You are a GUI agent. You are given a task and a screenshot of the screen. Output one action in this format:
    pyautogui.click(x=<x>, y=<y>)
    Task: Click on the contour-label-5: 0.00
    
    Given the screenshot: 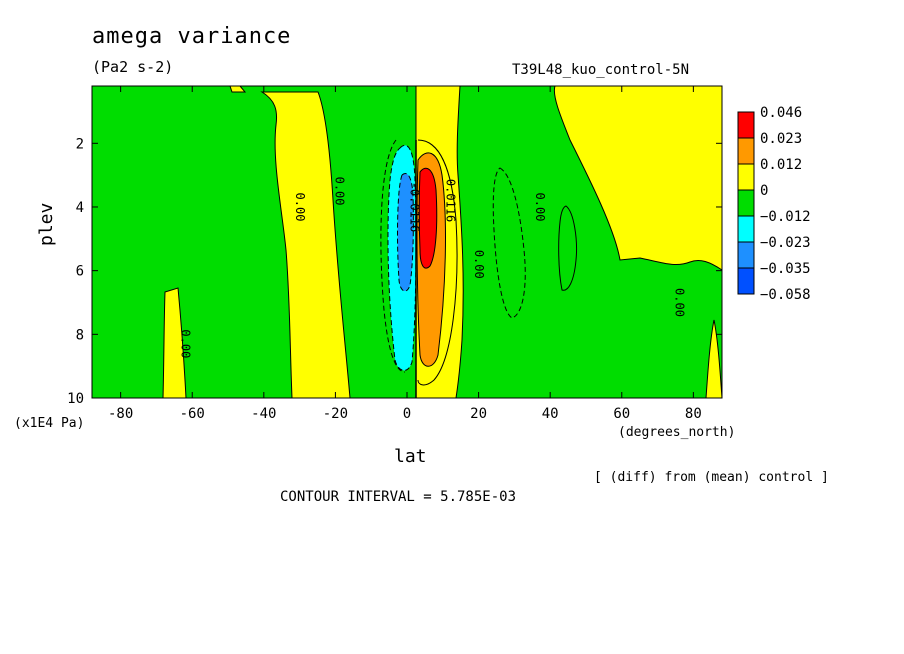 What is the action you would take?
    pyautogui.click(x=479, y=264)
    